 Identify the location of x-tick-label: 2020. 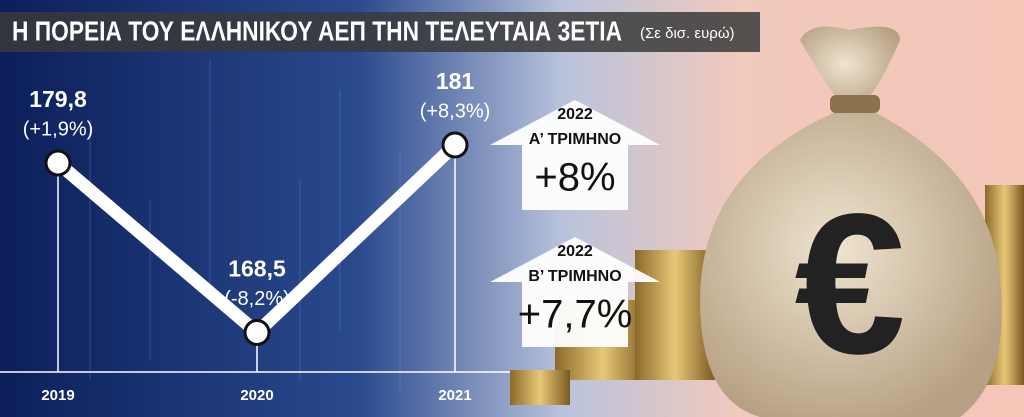
(256, 395).